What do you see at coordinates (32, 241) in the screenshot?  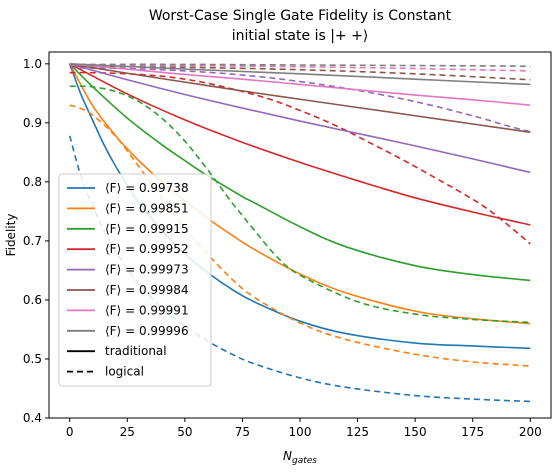 I see `y-tick-label: 0.7` at bounding box center [32, 241].